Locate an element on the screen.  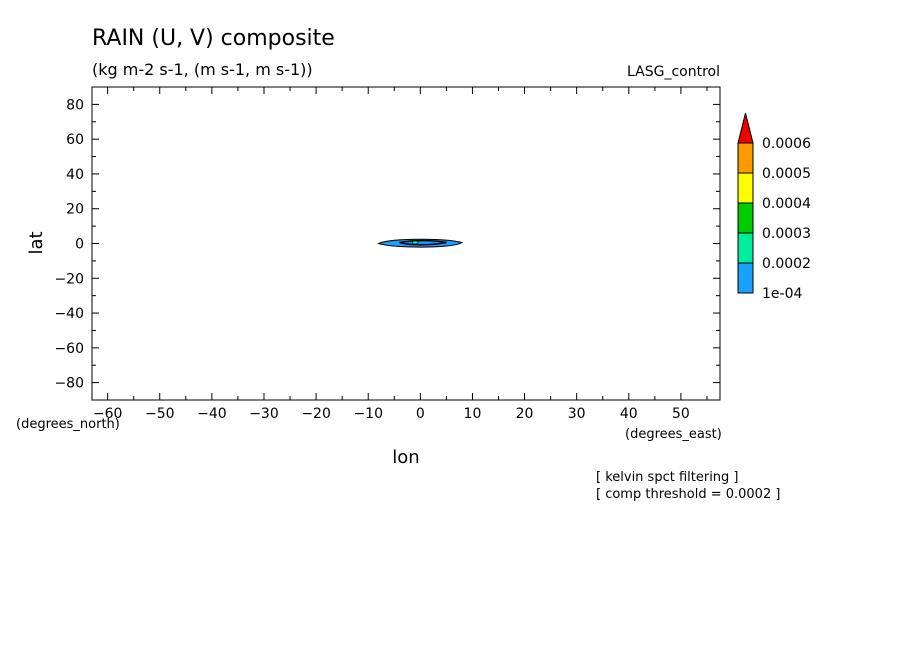
y-tick-label: −40 is located at coordinates (69, 314).